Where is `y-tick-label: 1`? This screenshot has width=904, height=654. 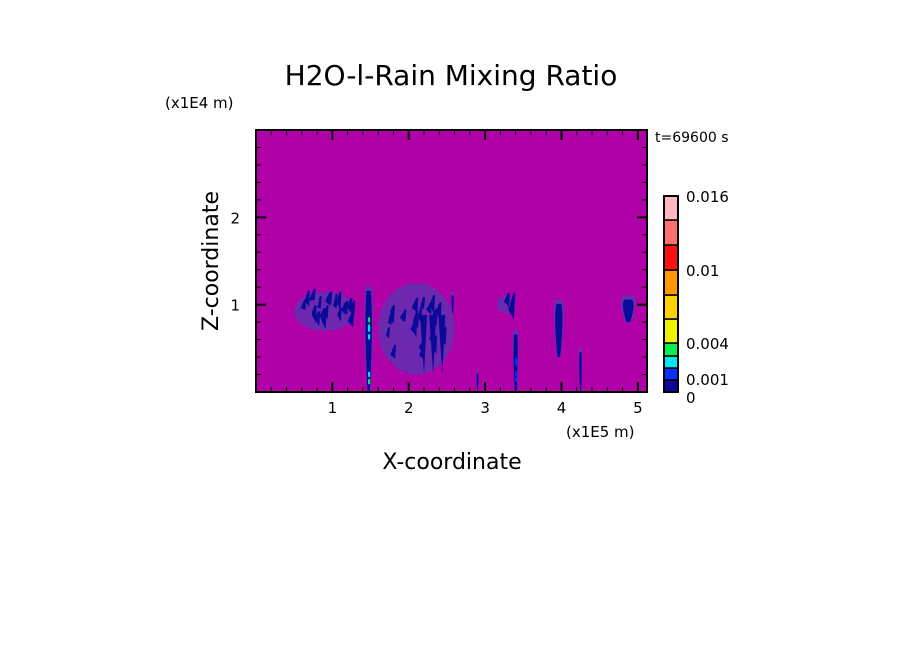 y-tick-label: 1 is located at coordinates (235, 306).